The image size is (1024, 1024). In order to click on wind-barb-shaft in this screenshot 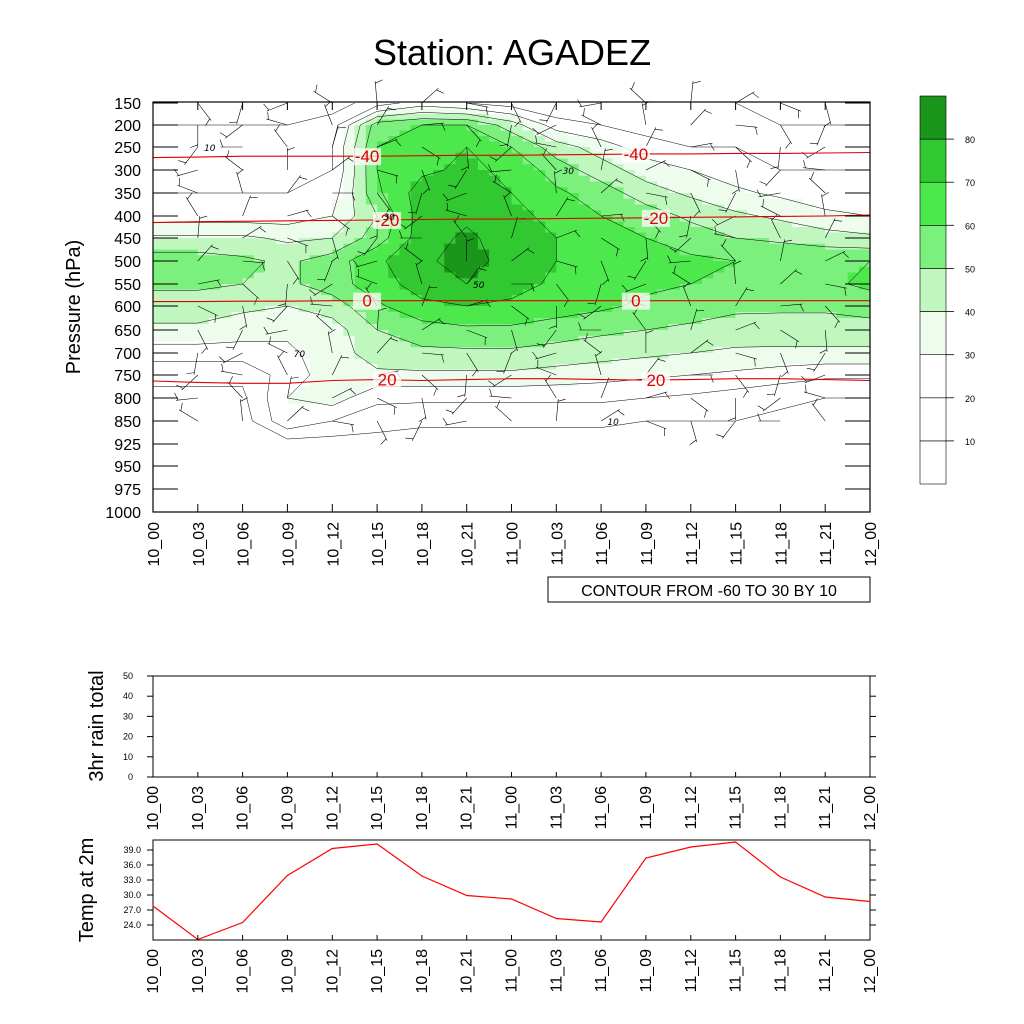, I will do `click(701, 145)`.